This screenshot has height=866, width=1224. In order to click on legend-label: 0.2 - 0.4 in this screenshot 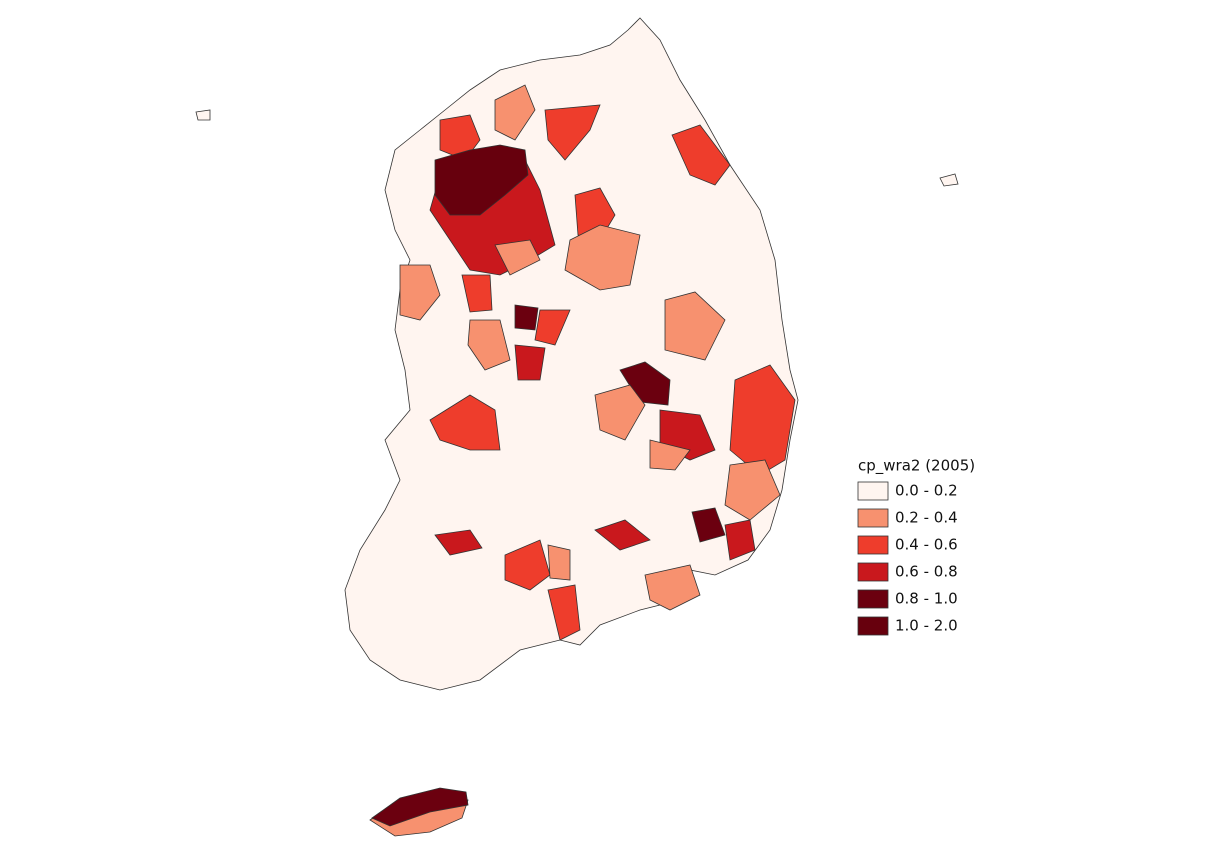, I will do `click(926, 518)`.